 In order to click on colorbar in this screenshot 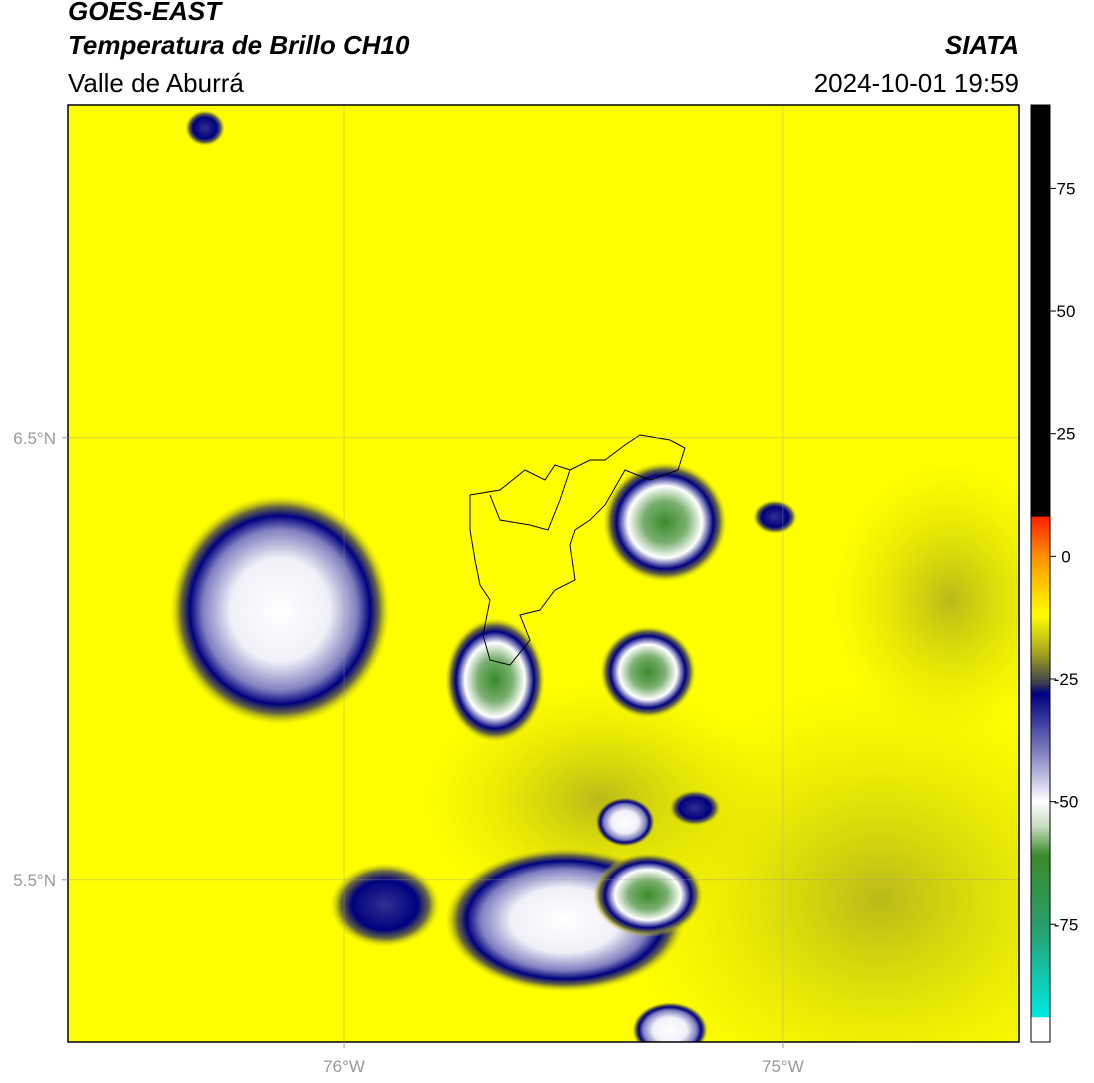, I will do `click(1040, 573)`.